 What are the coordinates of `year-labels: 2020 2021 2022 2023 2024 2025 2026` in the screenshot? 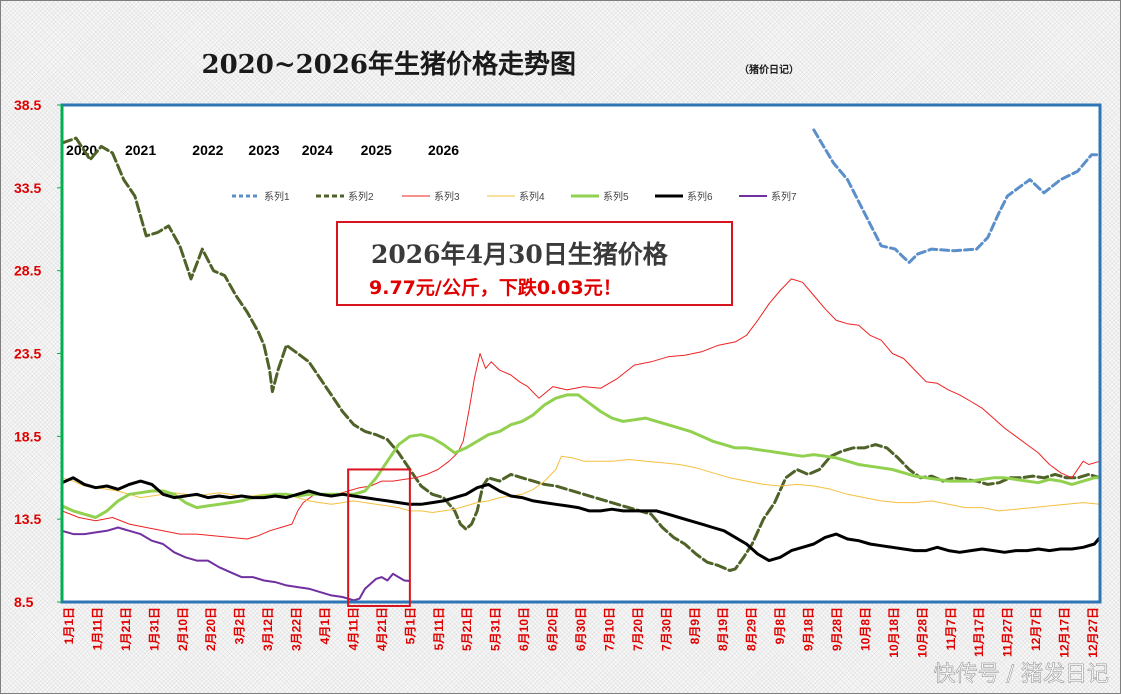 It's located at (262, 150).